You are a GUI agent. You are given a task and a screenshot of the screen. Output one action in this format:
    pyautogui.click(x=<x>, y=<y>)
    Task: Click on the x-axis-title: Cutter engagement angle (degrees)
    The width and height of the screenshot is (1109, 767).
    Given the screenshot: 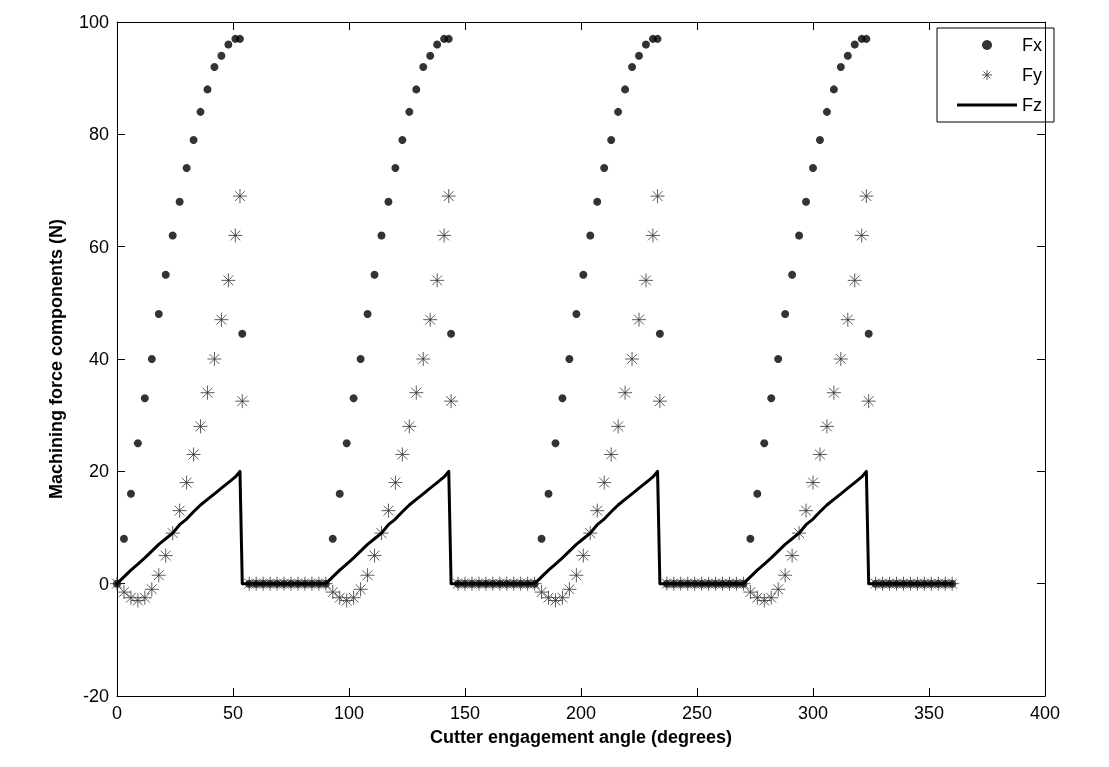 What is the action you would take?
    pyautogui.click(x=581, y=737)
    